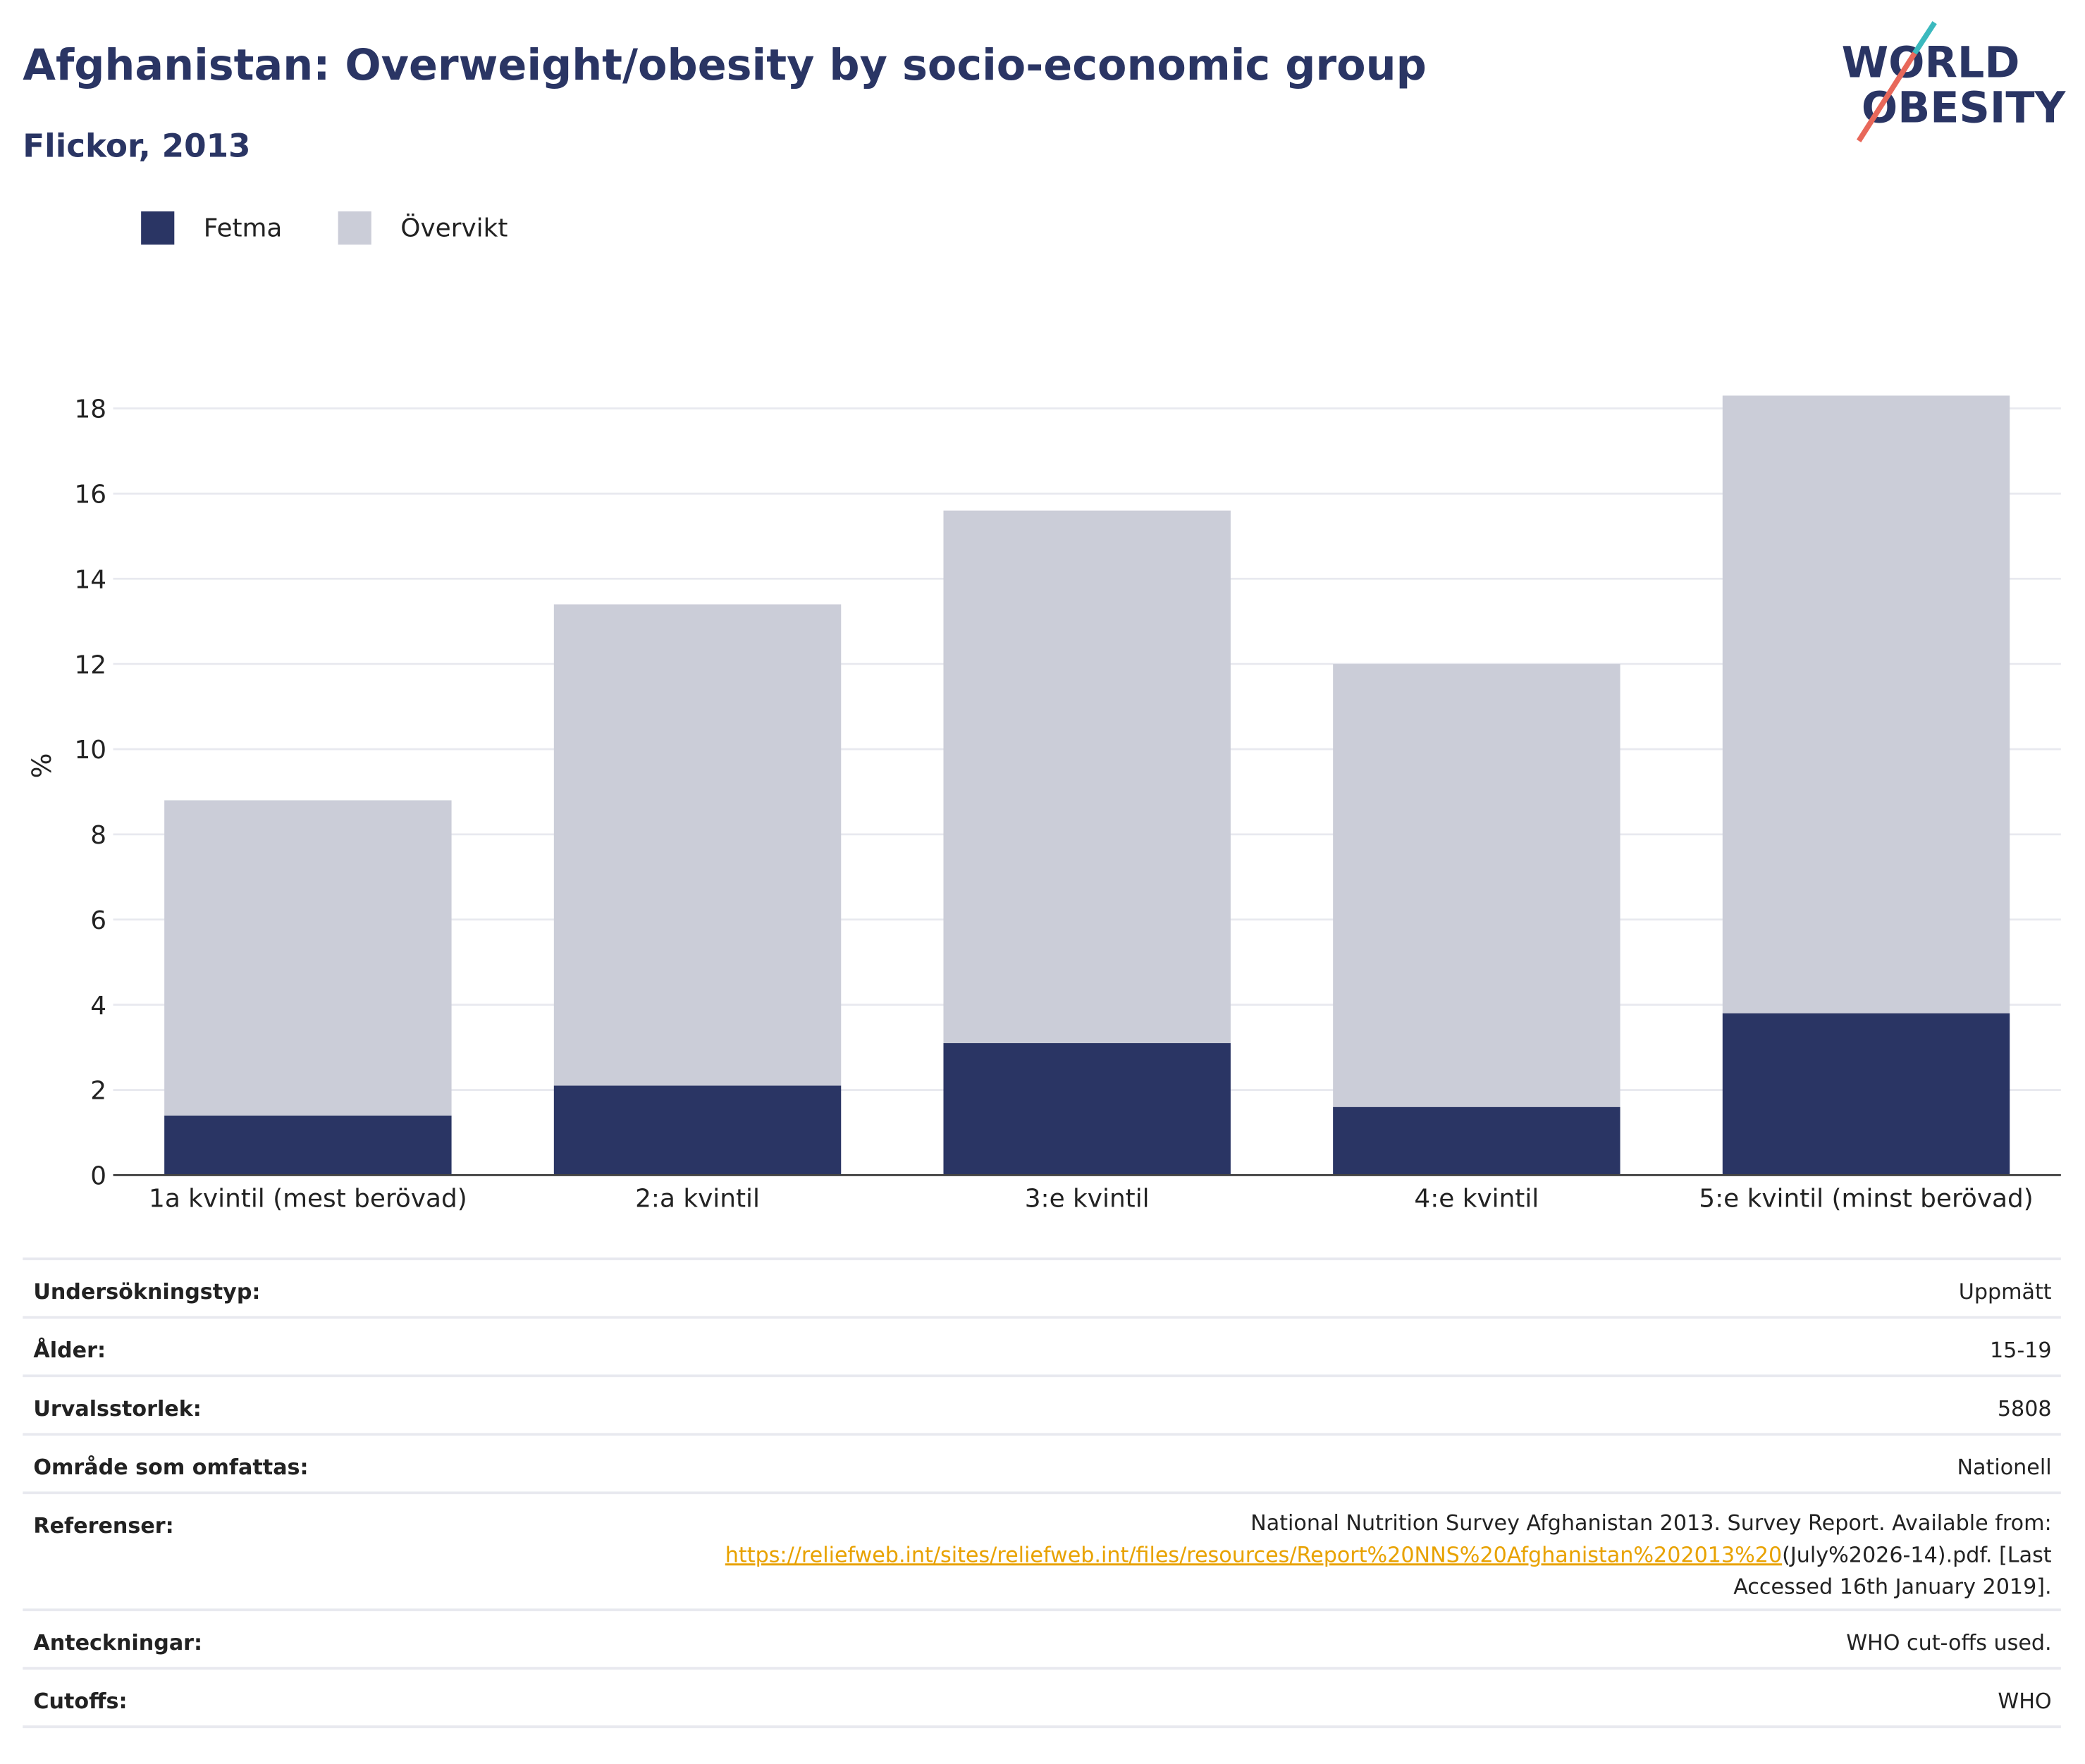  Describe the element at coordinates (136, 146) in the screenshot. I see `chart-subtitle: Flickor, 2013` at that location.